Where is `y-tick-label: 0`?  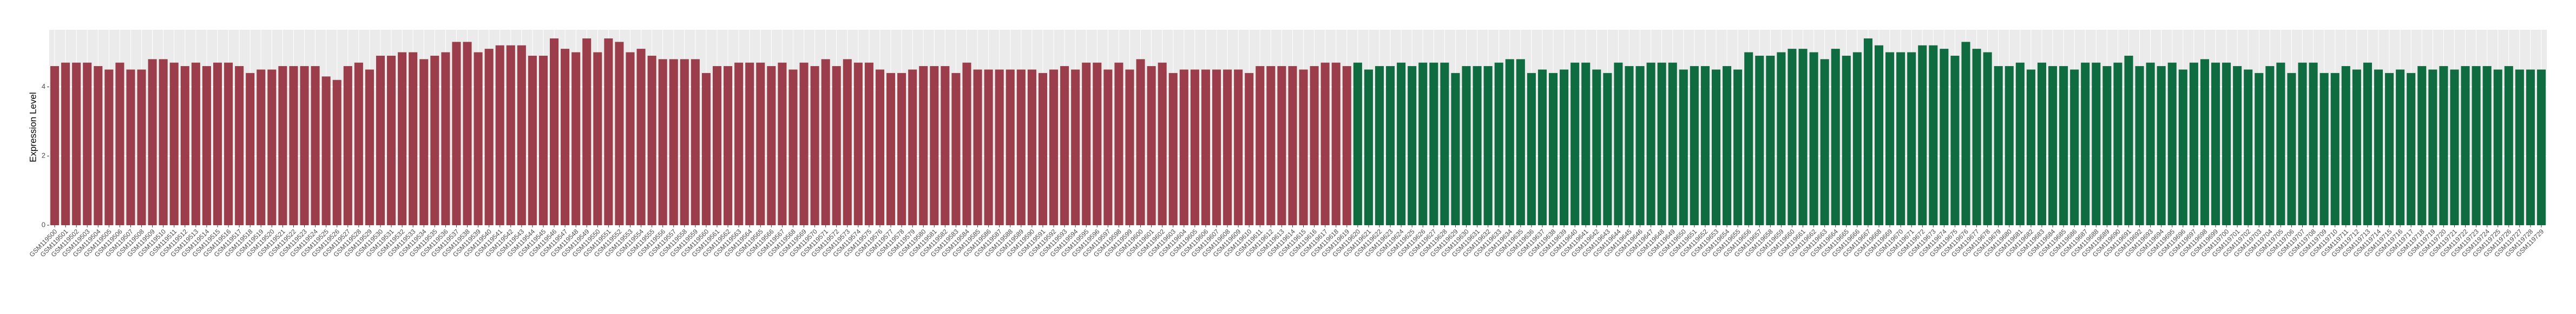 y-tick-label: 0 is located at coordinates (43, 224).